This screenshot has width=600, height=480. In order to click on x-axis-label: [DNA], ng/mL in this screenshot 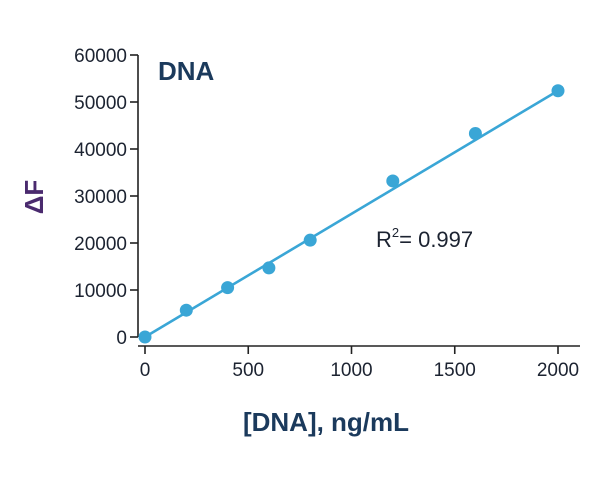, I will do `click(326, 422)`.